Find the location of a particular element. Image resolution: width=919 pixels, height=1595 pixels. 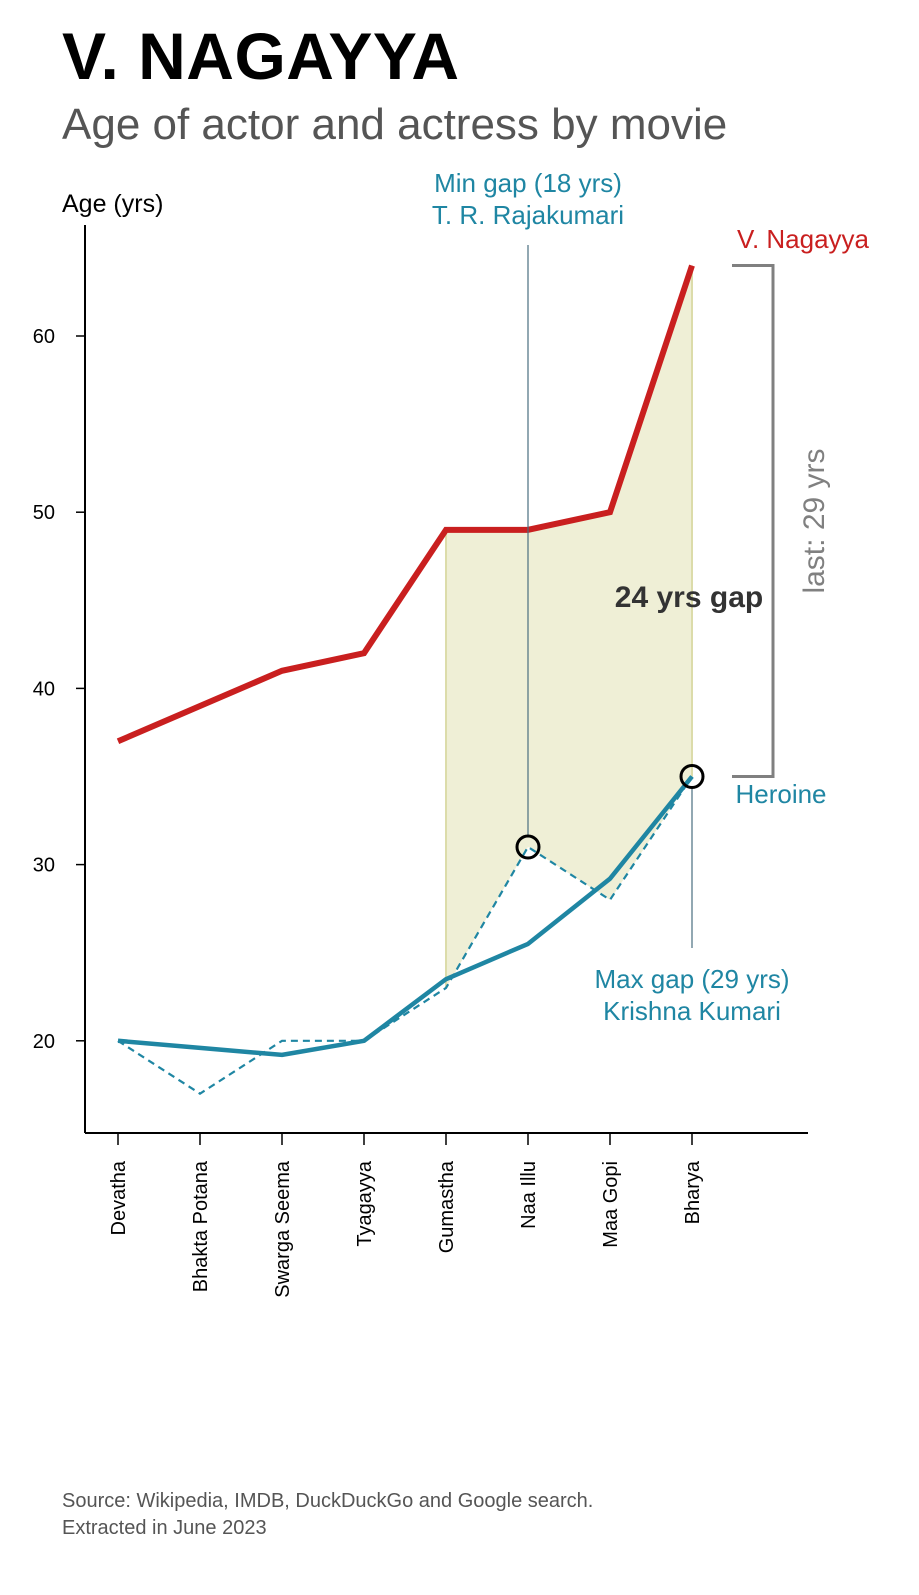

heroine-trend-line is located at coordinates (405, 916).